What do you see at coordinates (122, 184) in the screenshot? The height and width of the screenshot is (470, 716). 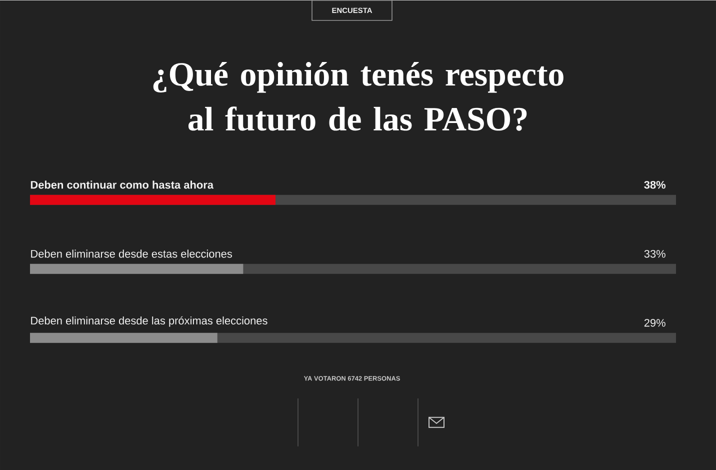 I see `y-tick-label: Deben continuar como hasta ahora` at bounding box center [122, 184].